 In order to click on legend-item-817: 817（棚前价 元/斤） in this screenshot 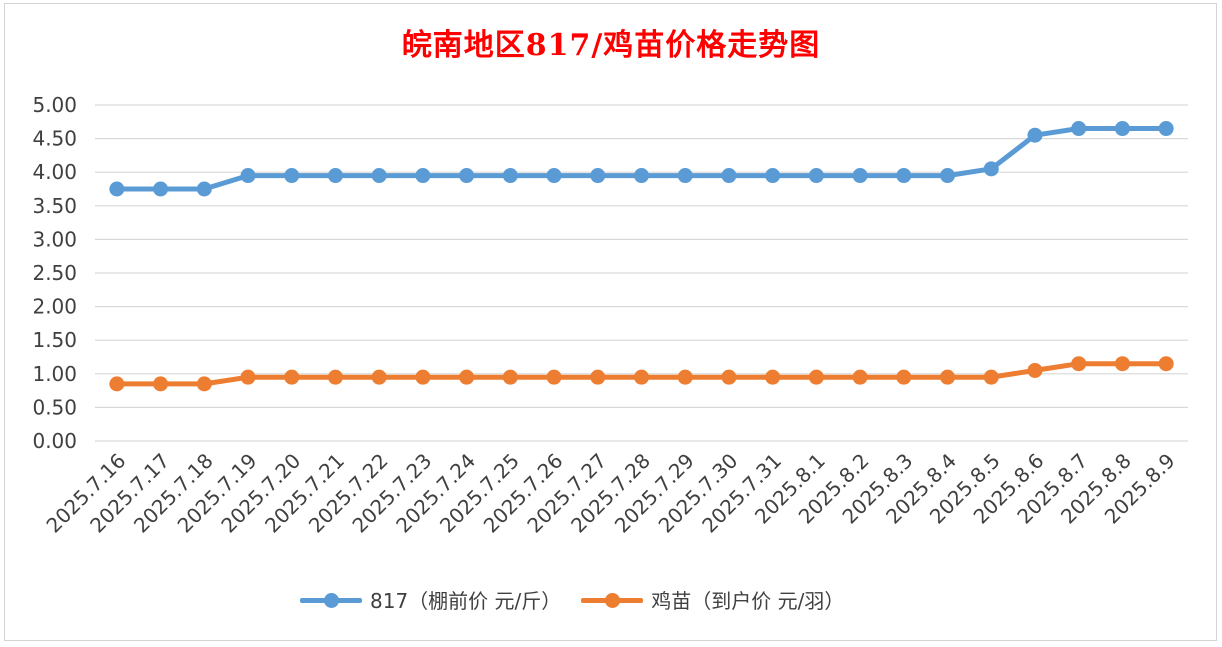, I will do `click(430, 599)`.